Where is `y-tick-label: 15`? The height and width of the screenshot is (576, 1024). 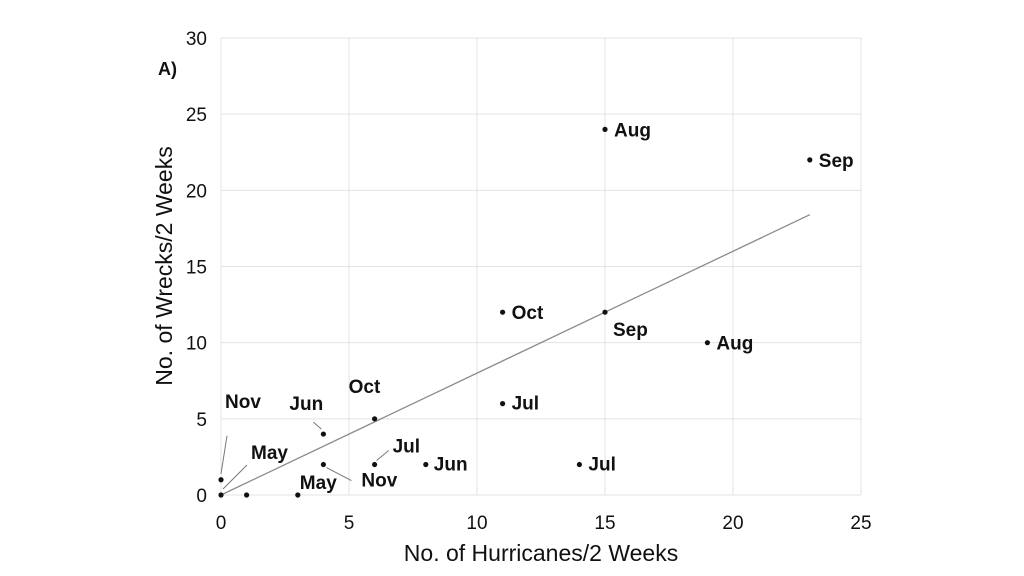
y-tick-label: 15 is located at coordinates (196, 268).